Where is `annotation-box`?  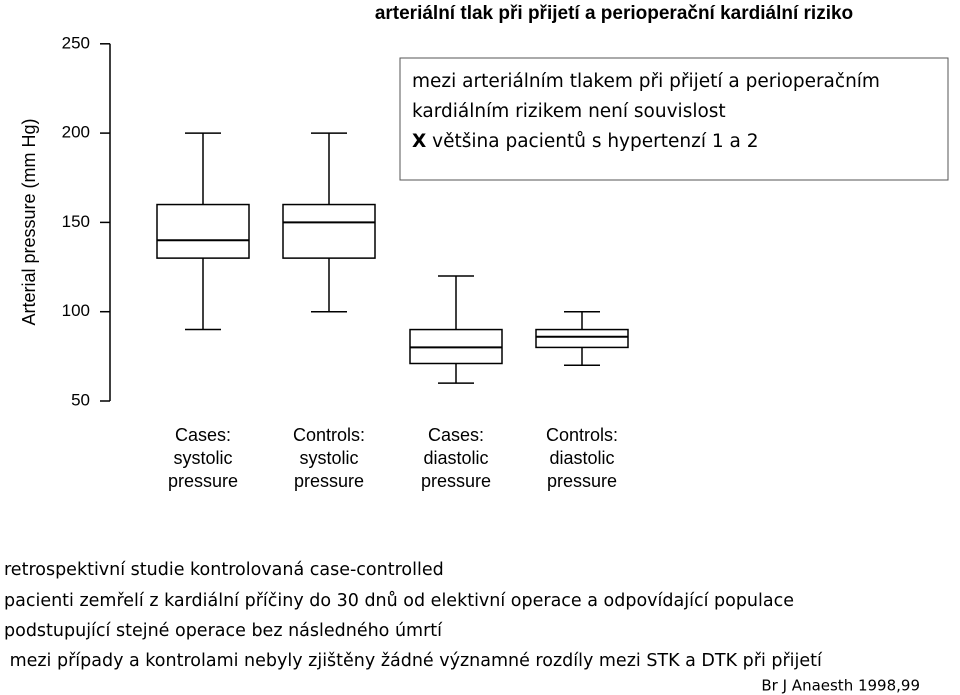
annotation-box is located at coordinates (674, 119).